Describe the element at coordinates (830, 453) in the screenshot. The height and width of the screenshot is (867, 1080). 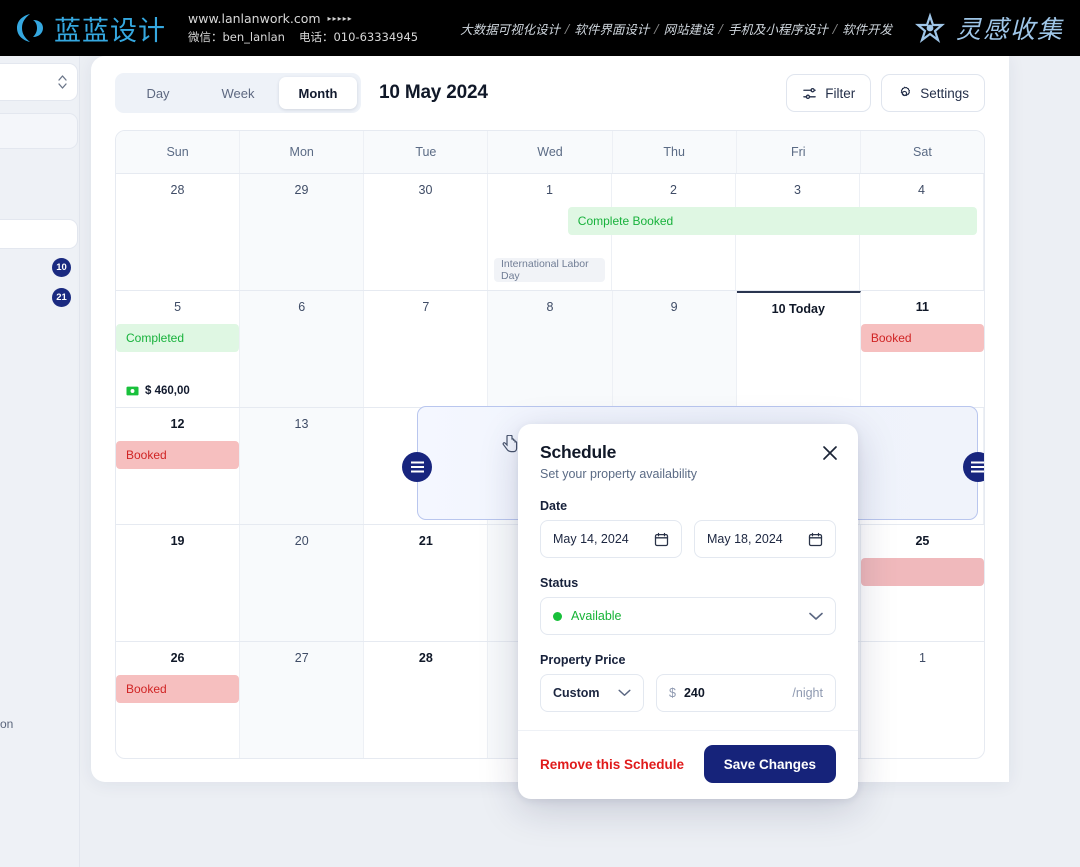
I see `close-icon` at that location.